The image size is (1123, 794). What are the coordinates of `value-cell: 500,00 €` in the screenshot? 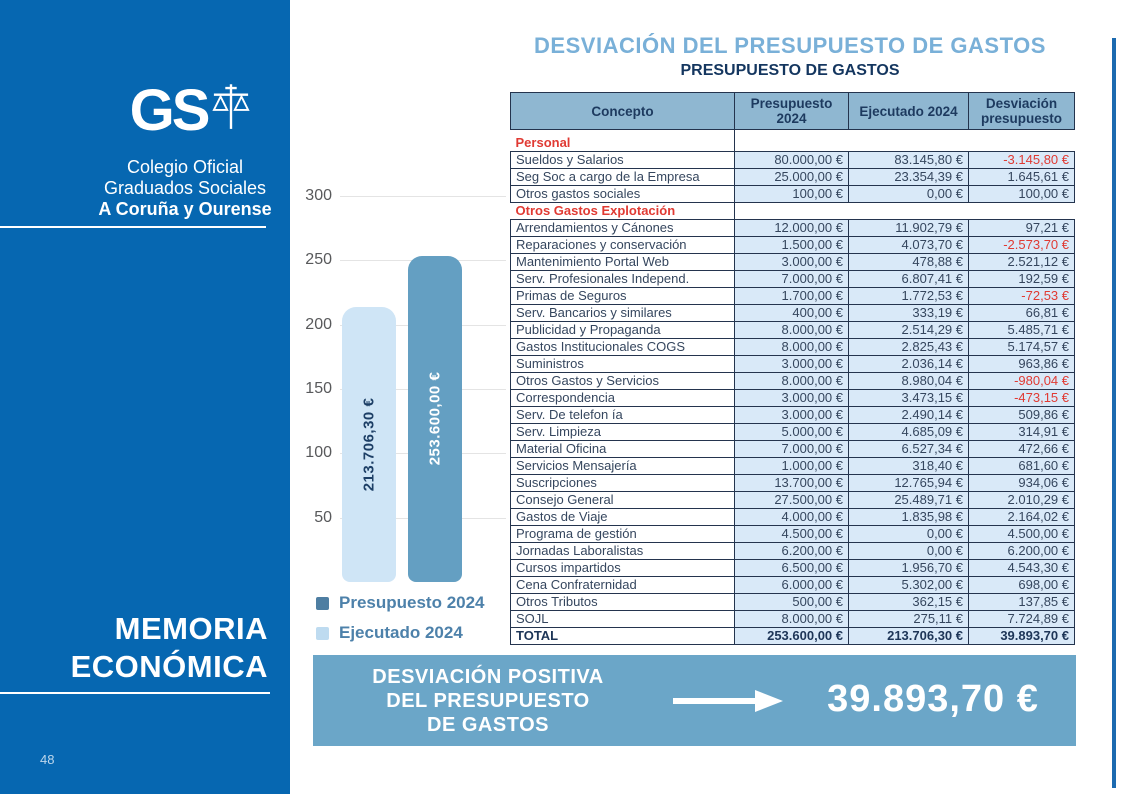 It's located at (791, 602).